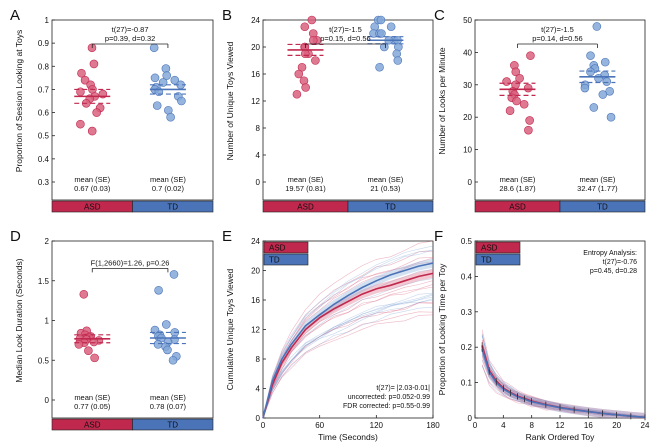 The width and height of the screenshot is (657, 447). I want to click on y-tick-label: 4, so click(258, 389).